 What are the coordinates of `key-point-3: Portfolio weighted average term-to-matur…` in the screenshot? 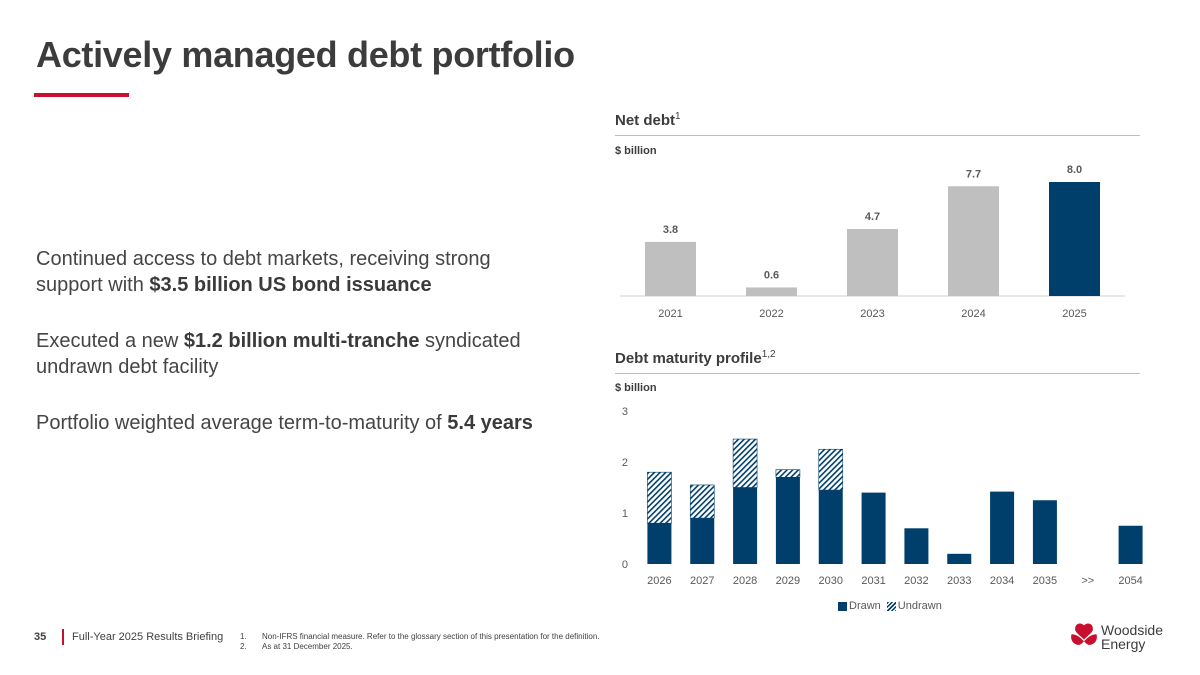 It's located at (284, 423).